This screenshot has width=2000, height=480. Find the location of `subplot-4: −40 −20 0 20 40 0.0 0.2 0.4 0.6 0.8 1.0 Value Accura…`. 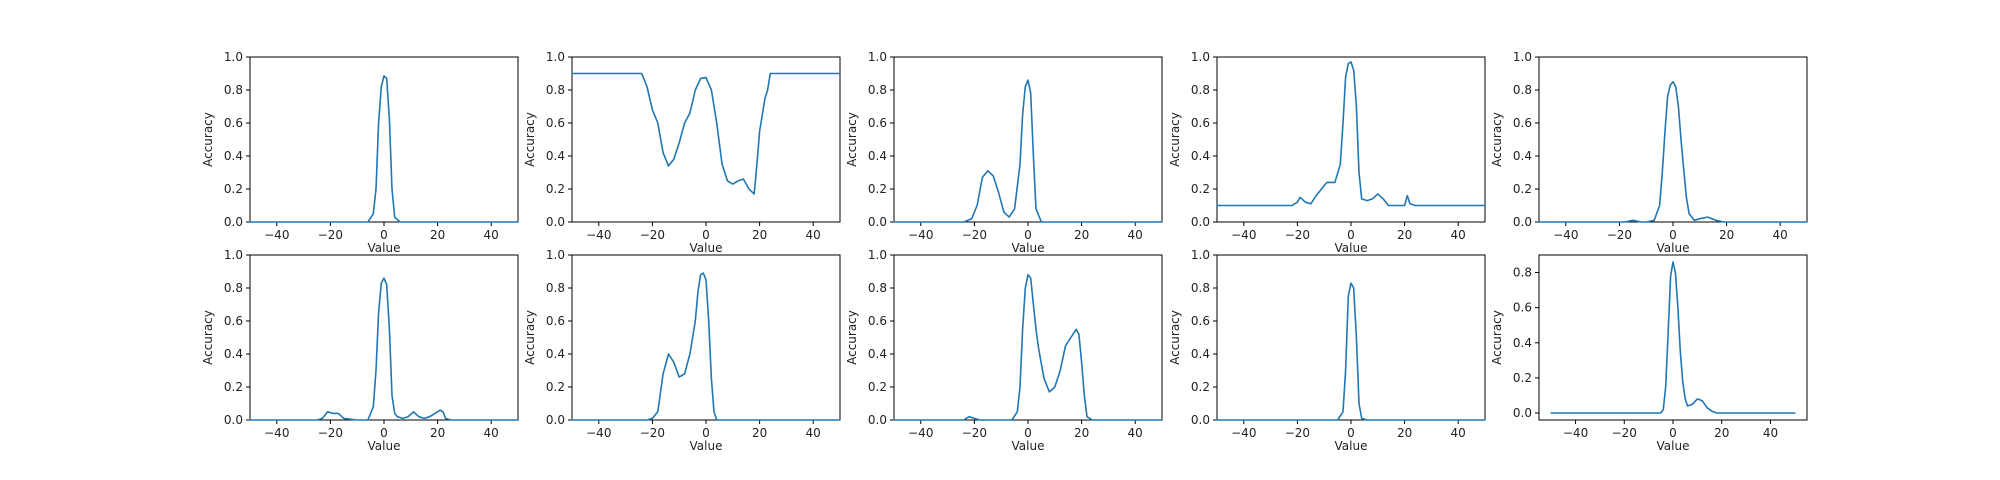

subplot-4: −40 −20 0 20 40 0.0 0.2 0.4 0.6 0.8 1.0 Value Accura… is located at coordinates (1327, 152).